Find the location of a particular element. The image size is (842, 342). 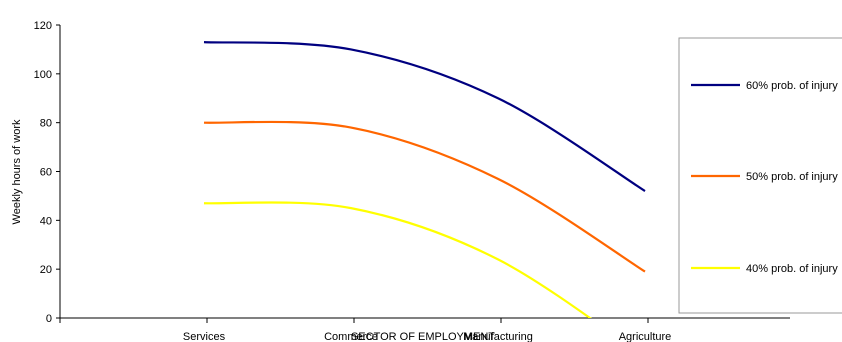

x-axis is located at coordinates (425, 320).